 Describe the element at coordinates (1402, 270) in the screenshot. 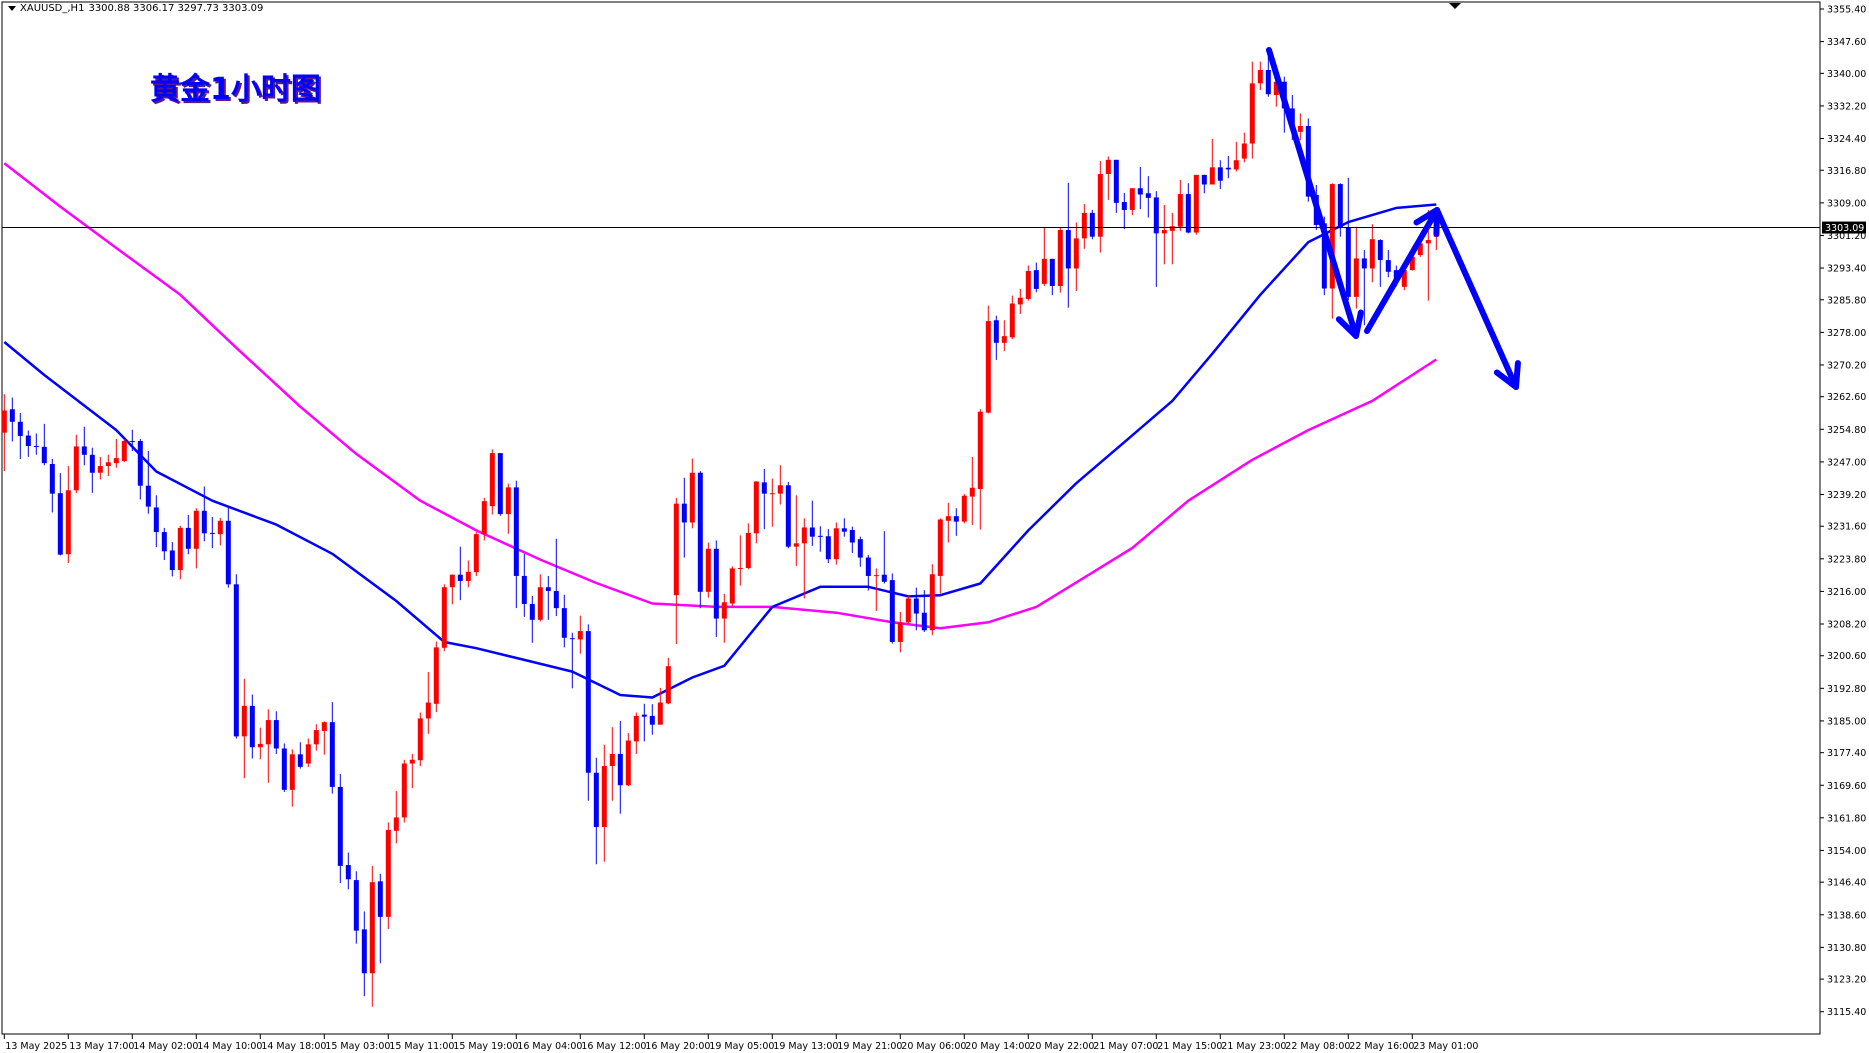

I see `arrow-shaft` at that location.